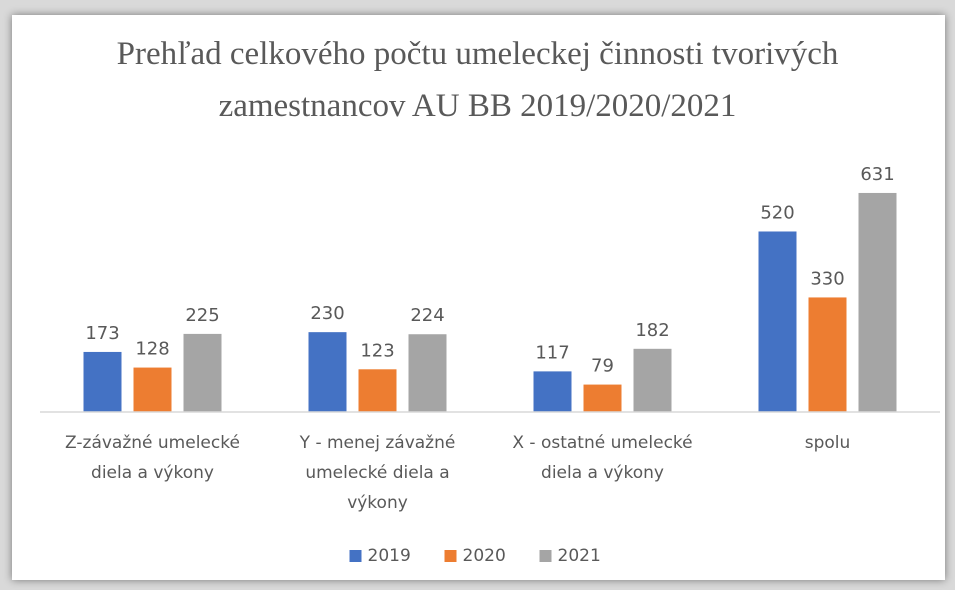 The image size is (955, 590). I want to click on data-label: 123, so click(377, 350).